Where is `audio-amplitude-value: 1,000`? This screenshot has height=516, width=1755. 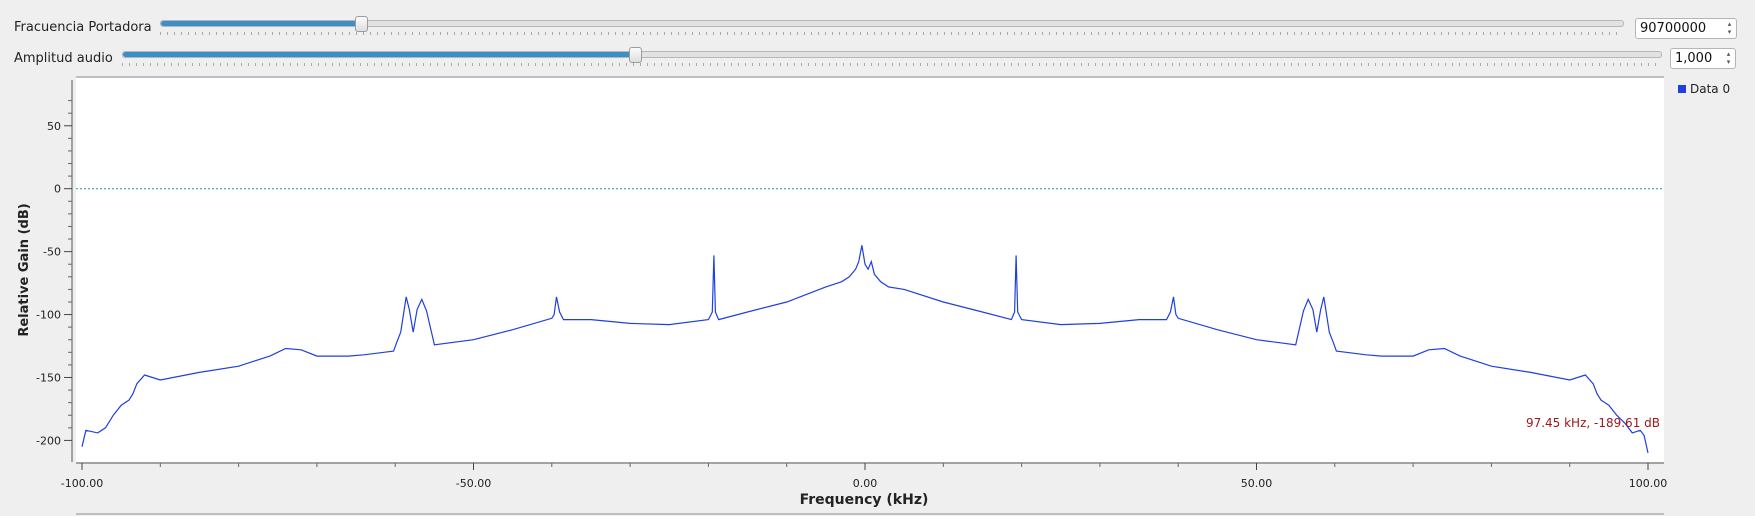 audio-amplitude-value: 1,000 is located at coordinates (1694, 58).